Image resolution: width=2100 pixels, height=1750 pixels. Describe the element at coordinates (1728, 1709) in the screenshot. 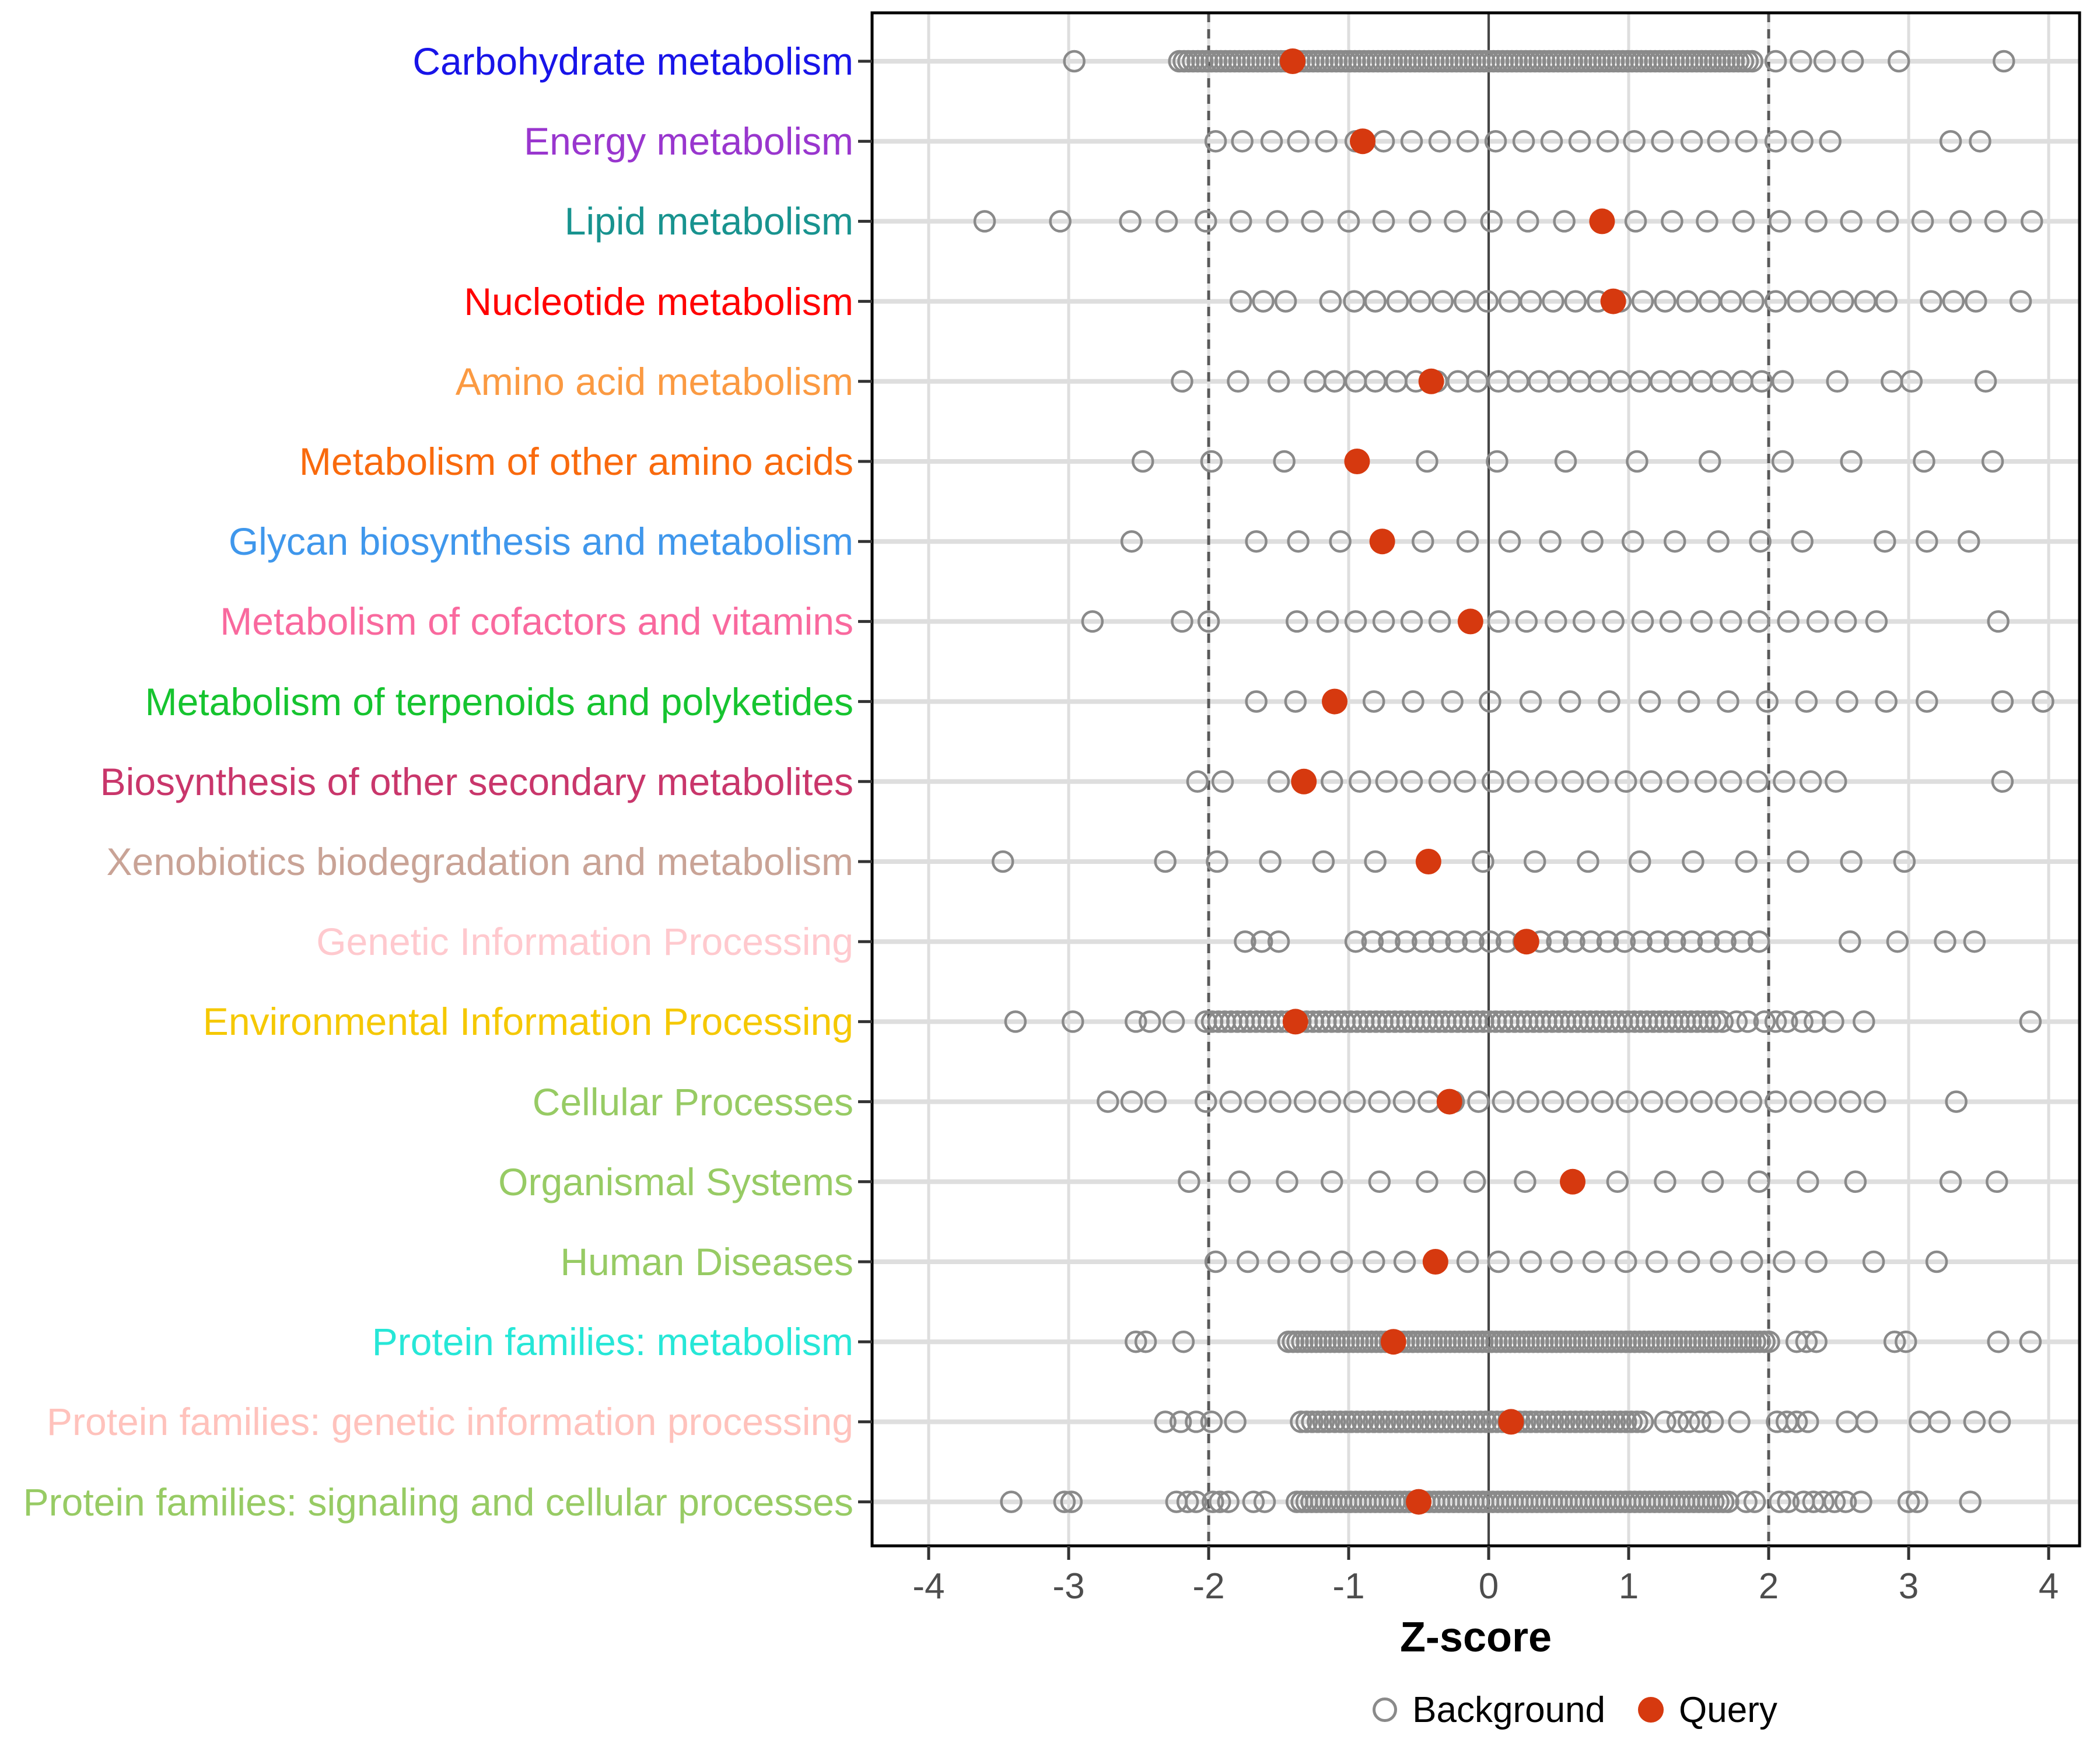

I see `legend-label-query: Query` at that location.